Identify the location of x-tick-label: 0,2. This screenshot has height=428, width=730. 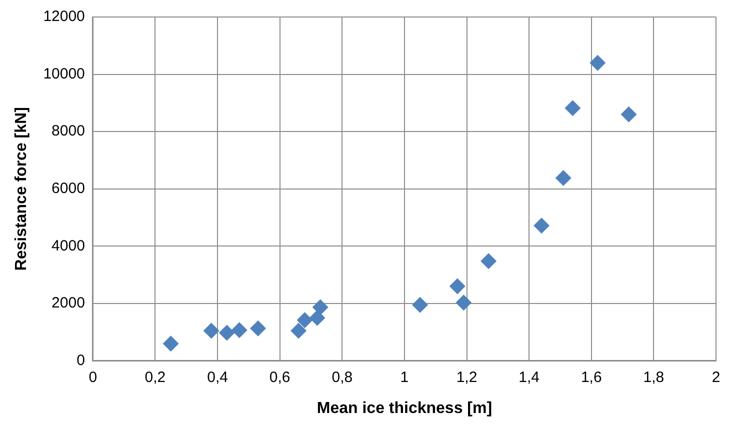
(155, 377).